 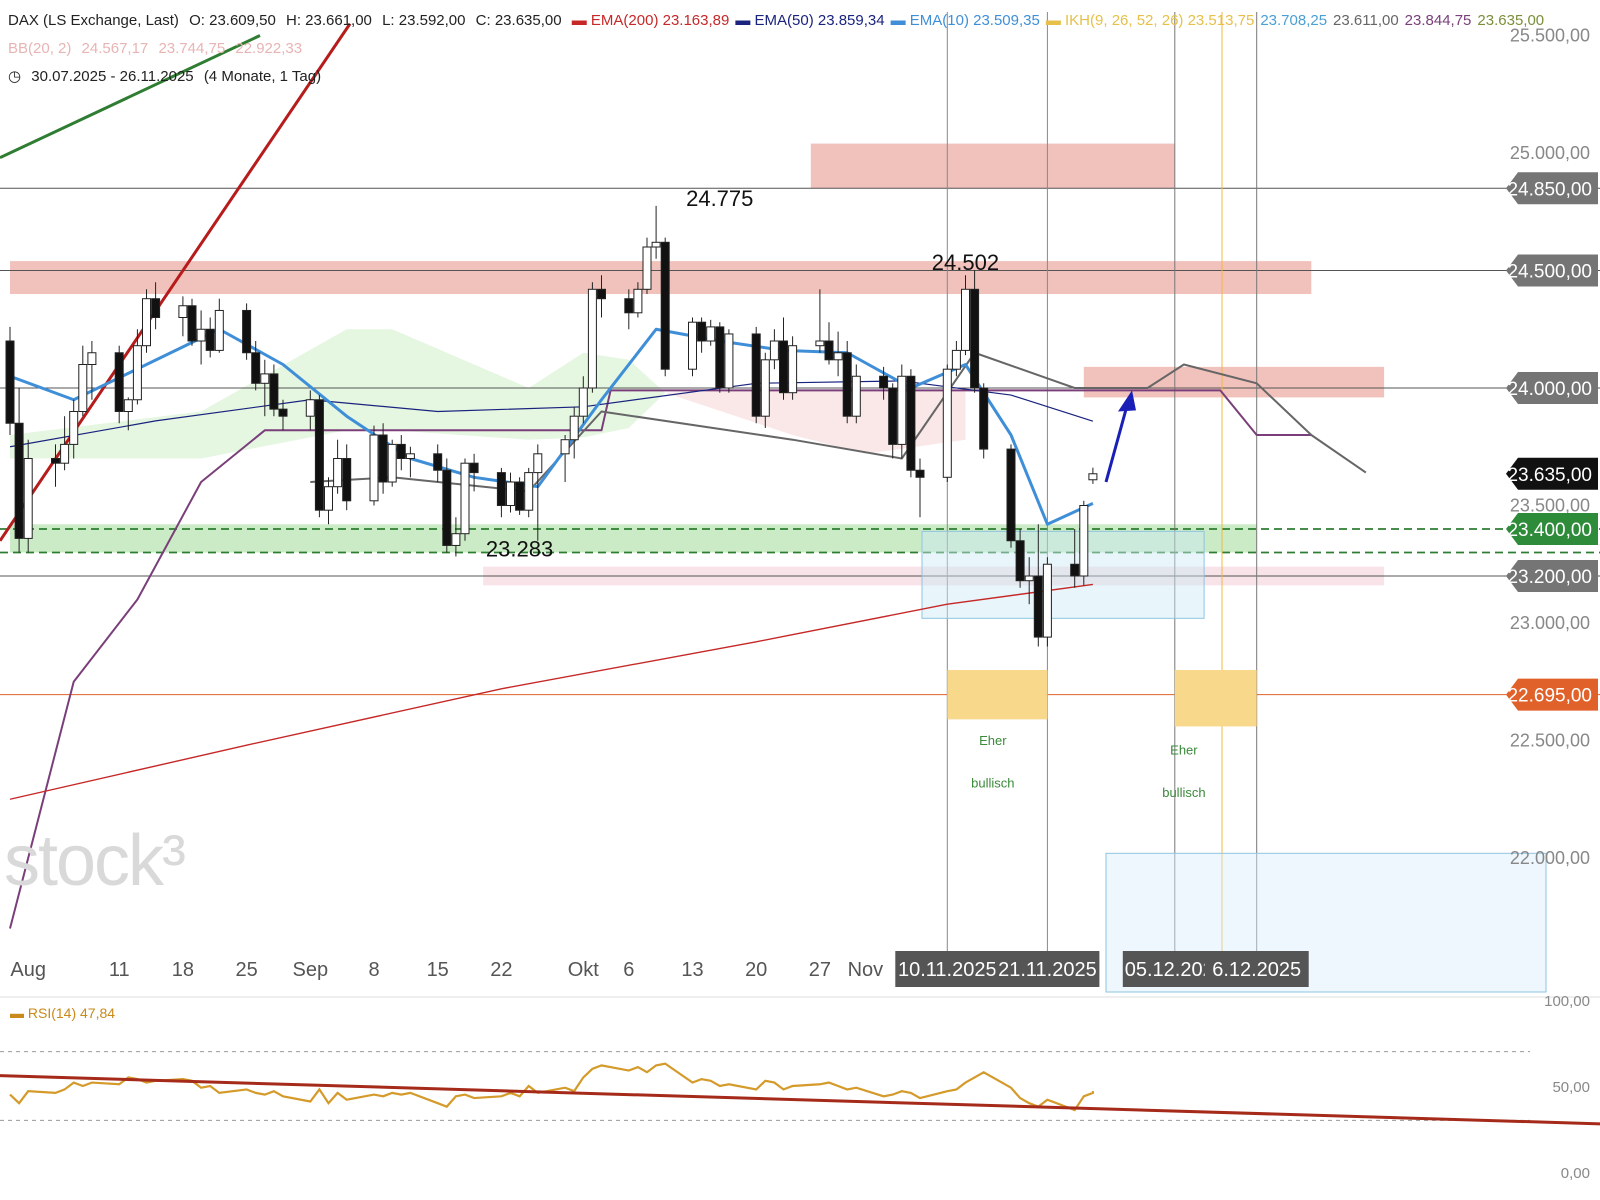 I want to click on x-tick-label: Okt, so click(x=584, y=970).